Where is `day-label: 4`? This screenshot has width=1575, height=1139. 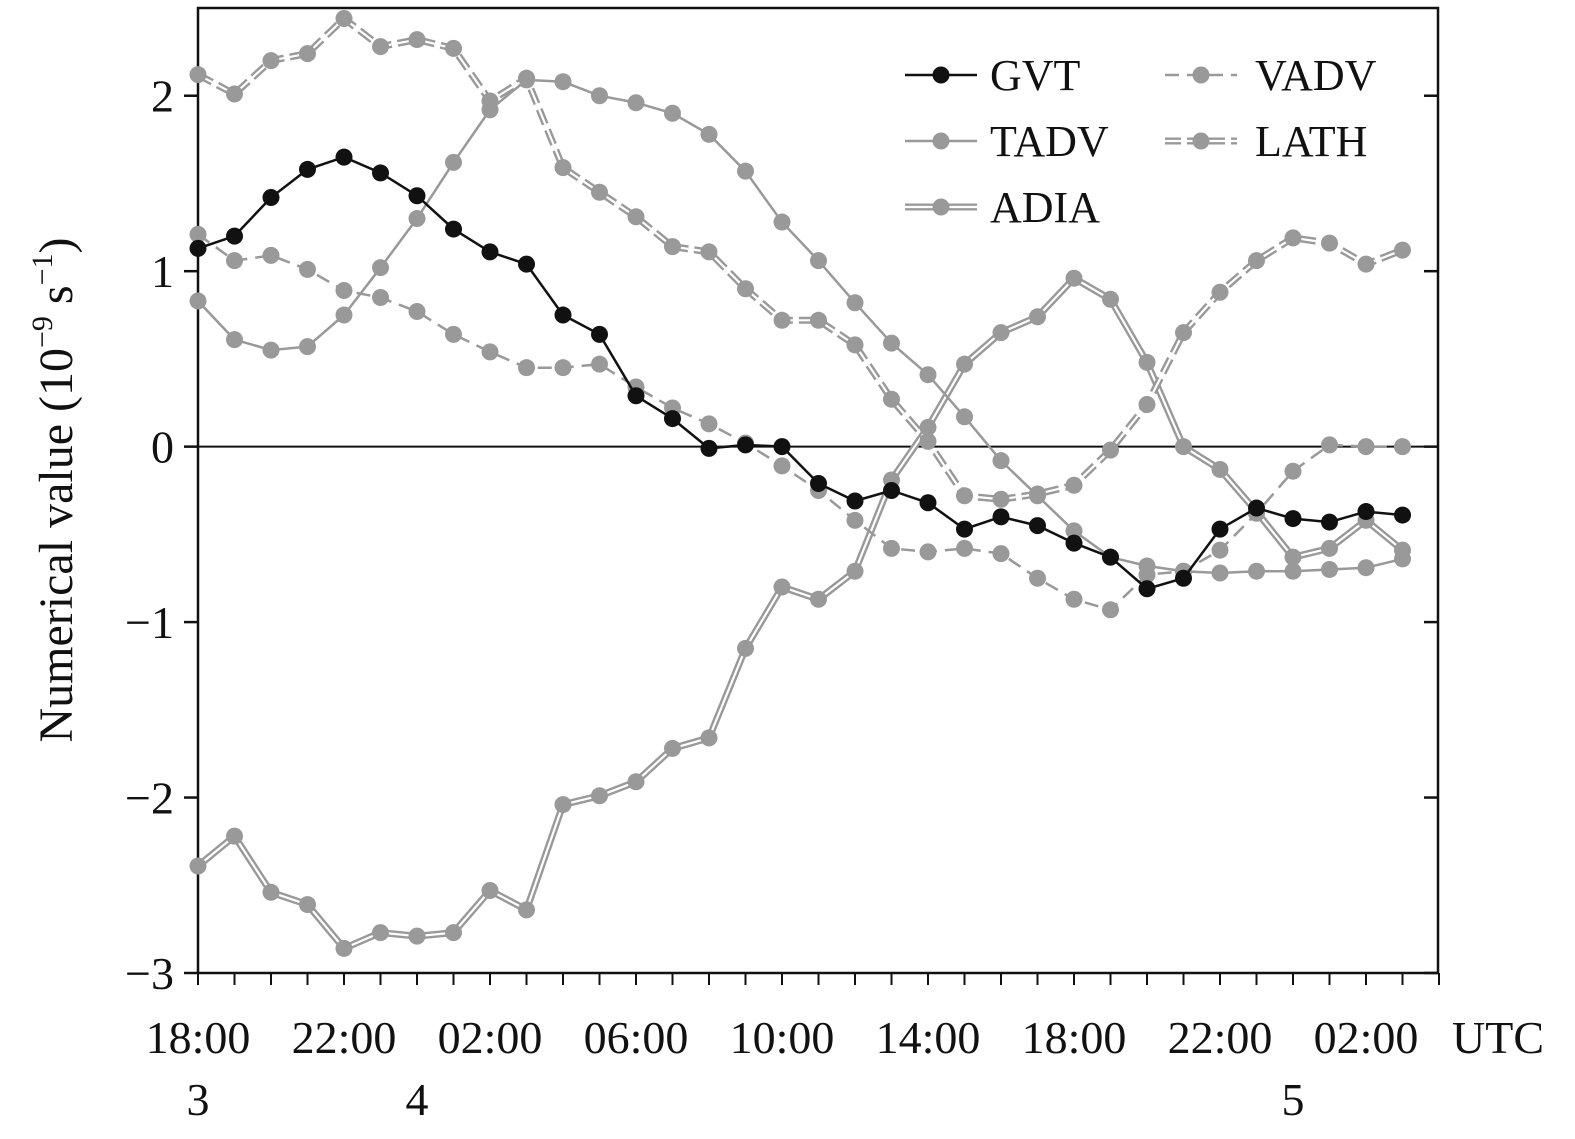
day-label: 4 is located at coordinates (417, 1099).